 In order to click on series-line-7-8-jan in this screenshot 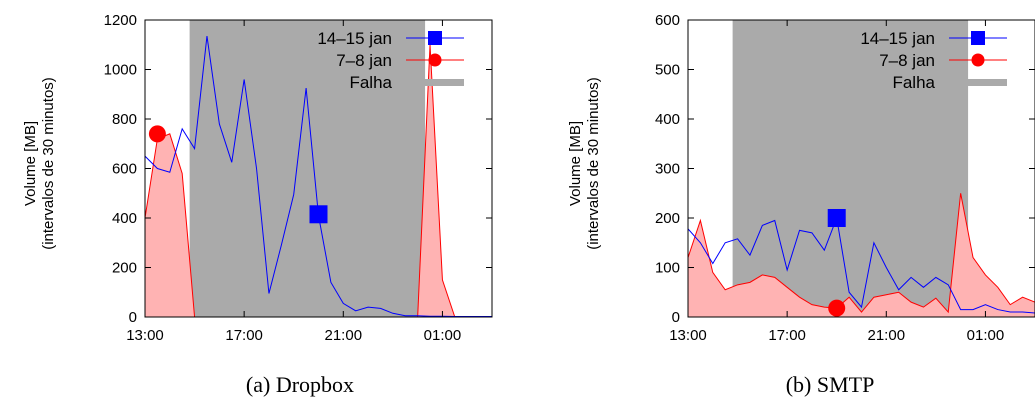, I will do `click(861, 253)`.